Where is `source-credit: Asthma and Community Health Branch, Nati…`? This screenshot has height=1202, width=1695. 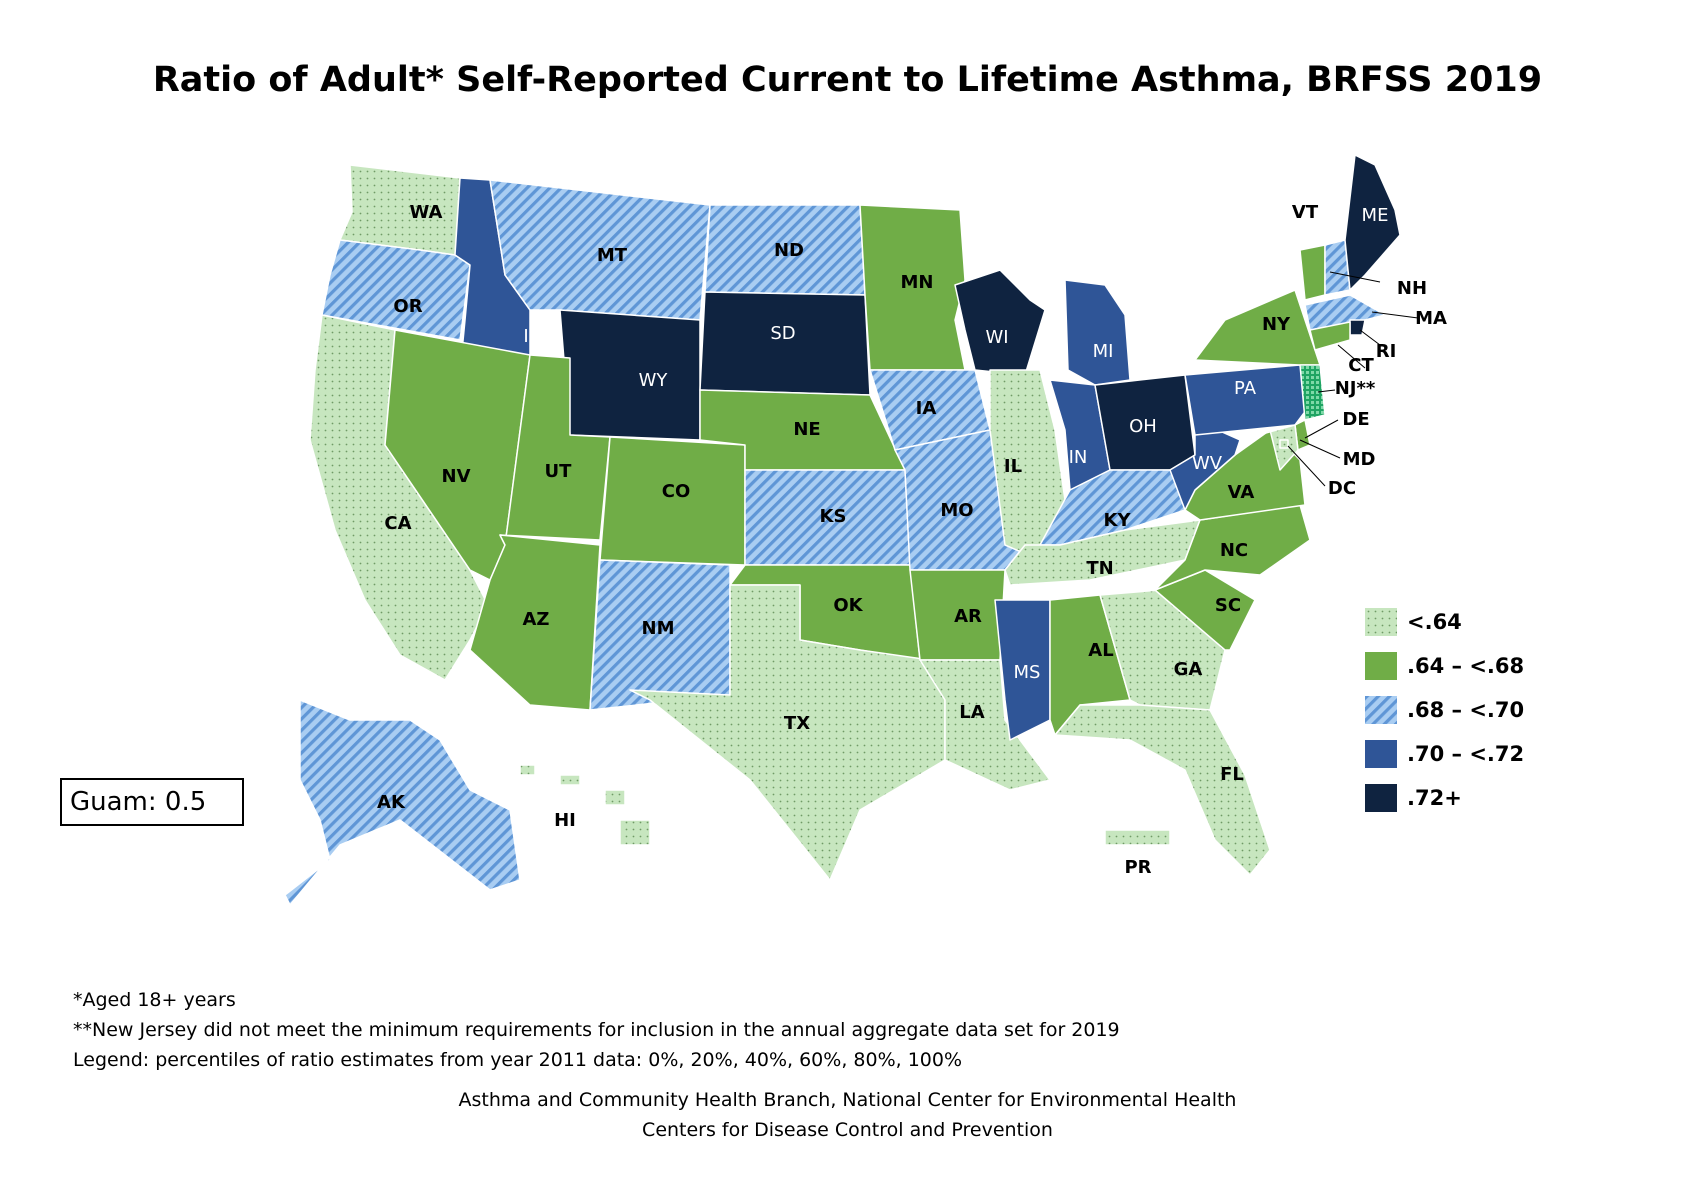 source-credit: Asthma and Community Health Branch, Nati… is located at coordinates (847, 1115).